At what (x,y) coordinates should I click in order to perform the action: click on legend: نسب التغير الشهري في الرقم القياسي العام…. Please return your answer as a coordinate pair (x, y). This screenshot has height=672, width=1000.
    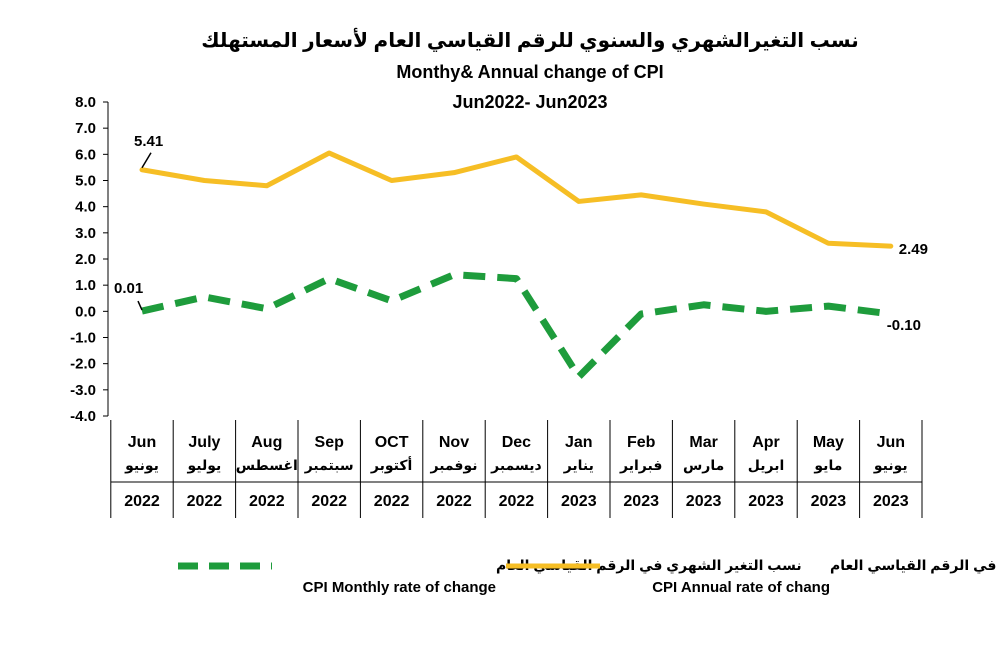
    Looking at the image, I should click on (589, 576).